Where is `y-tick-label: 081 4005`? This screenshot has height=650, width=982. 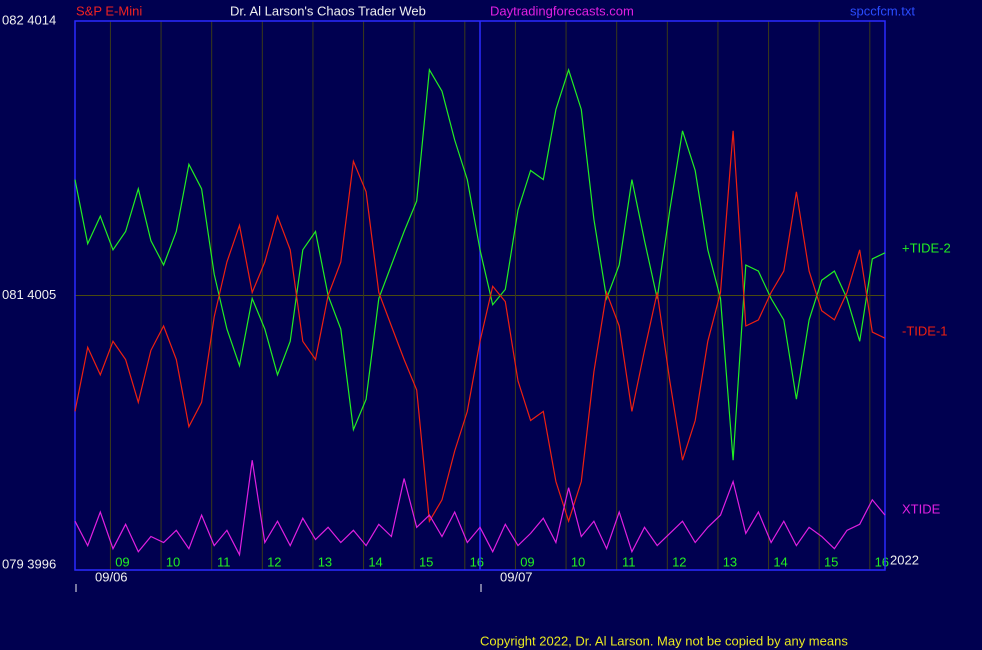 y-tick-label: 081 4005 is located at coordinates (29, 294).